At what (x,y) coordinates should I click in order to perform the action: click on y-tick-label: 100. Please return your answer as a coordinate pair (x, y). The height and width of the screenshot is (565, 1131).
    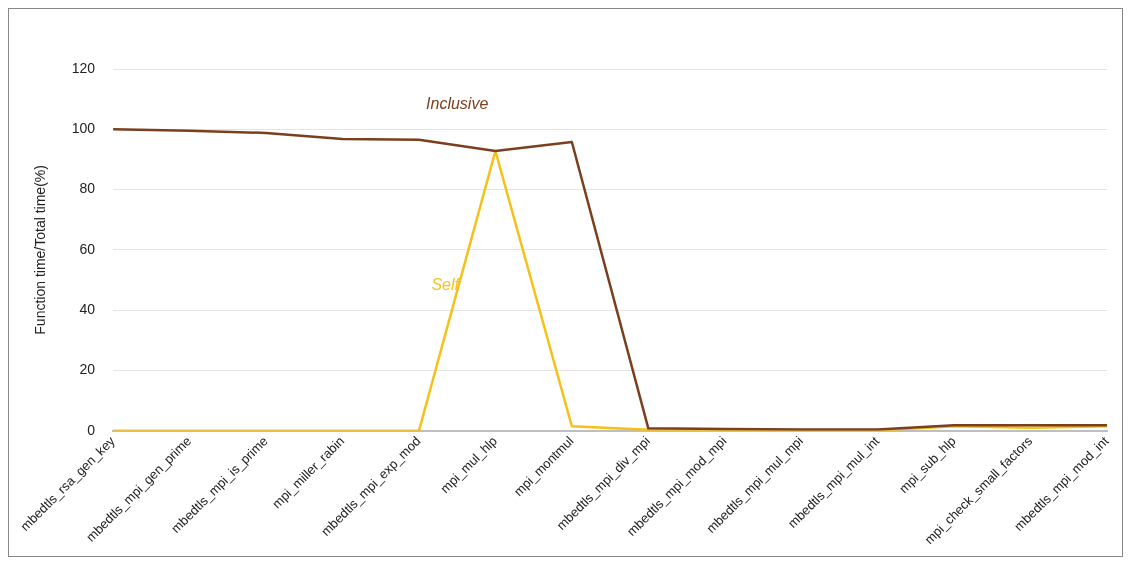
    Looking at the image, I should click on (83, 128).